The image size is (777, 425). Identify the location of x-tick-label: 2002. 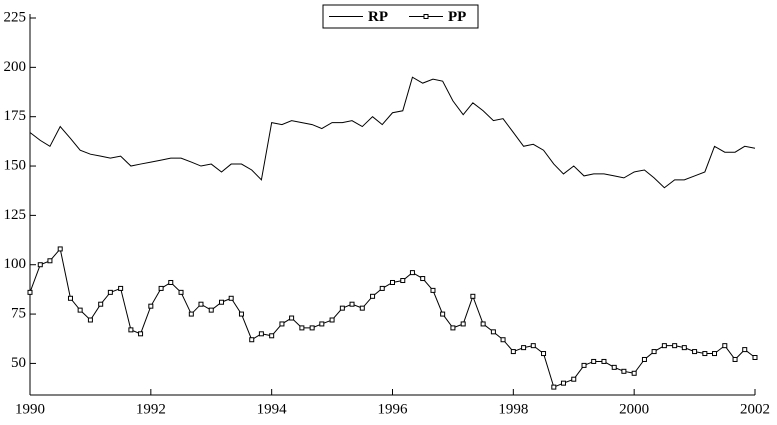
(755, 409).